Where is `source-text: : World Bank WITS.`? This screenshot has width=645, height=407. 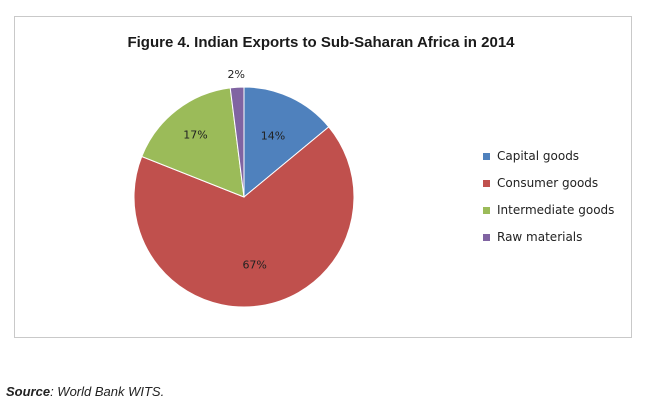
source-text: : World Bank WITS. is located at coordinates (107, 391).